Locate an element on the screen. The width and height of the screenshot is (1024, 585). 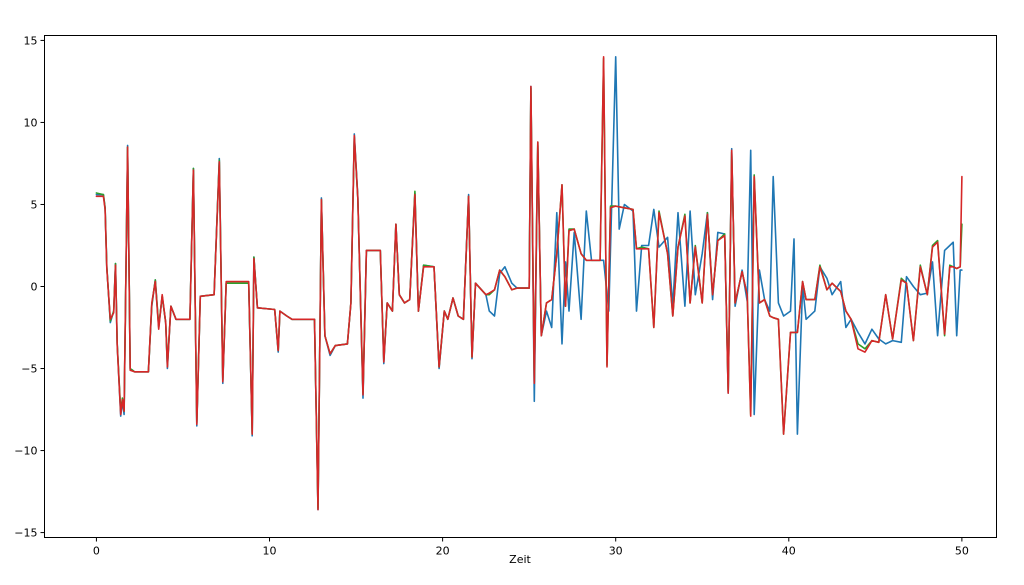
y-tick-label: 15 is located at coordinates (31, 40).